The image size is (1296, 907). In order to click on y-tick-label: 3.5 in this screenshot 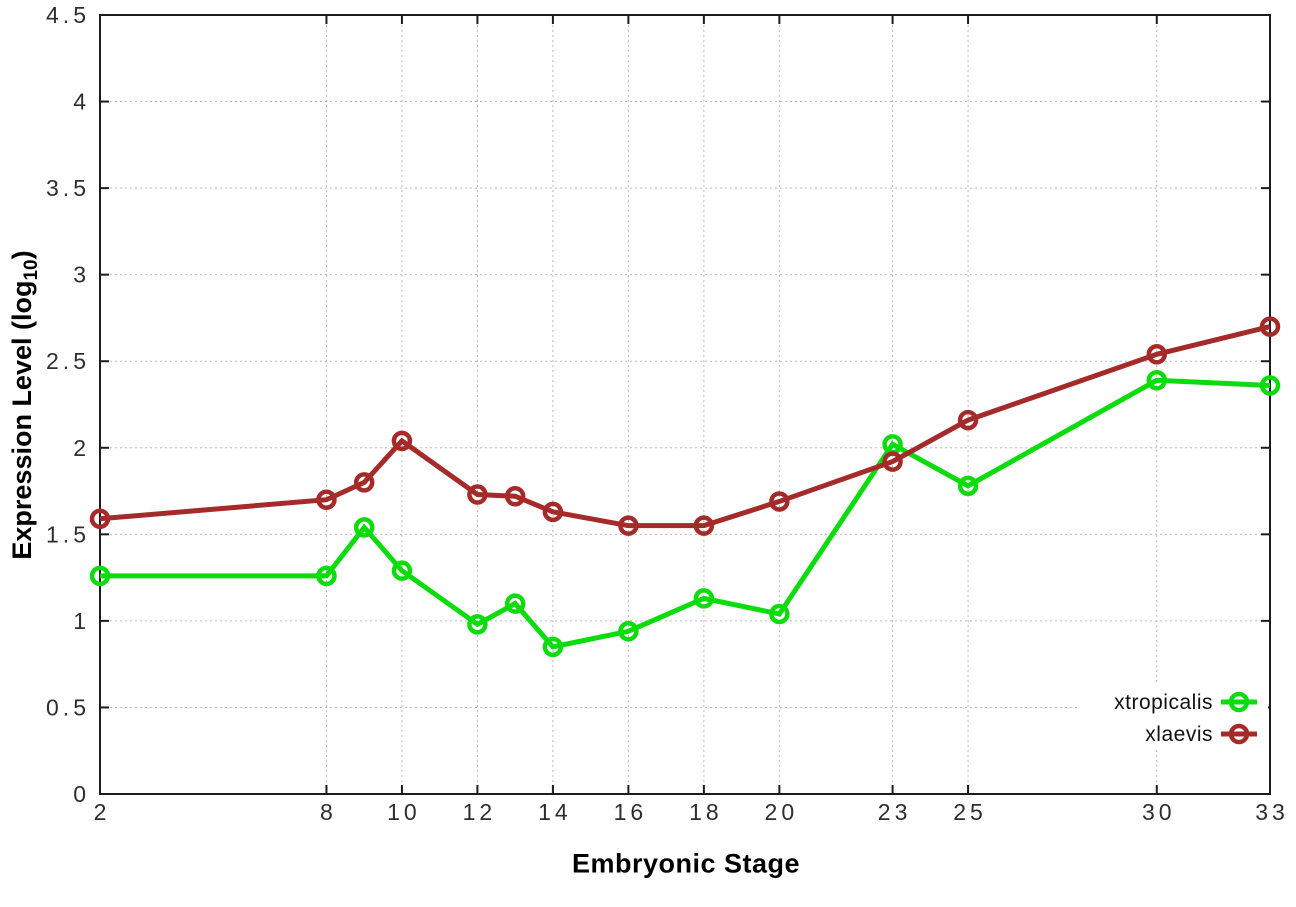, I will do `click(68, 188)`.